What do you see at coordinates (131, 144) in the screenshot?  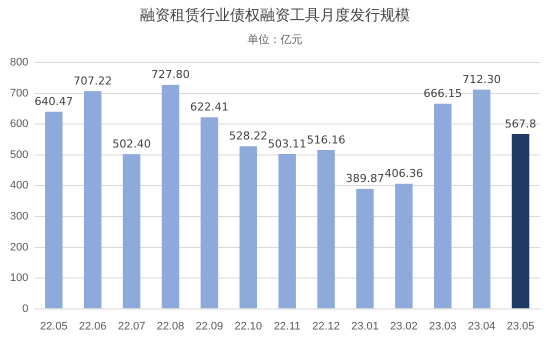 I see `data-label: 502.40` at bounding box center [131, 144].